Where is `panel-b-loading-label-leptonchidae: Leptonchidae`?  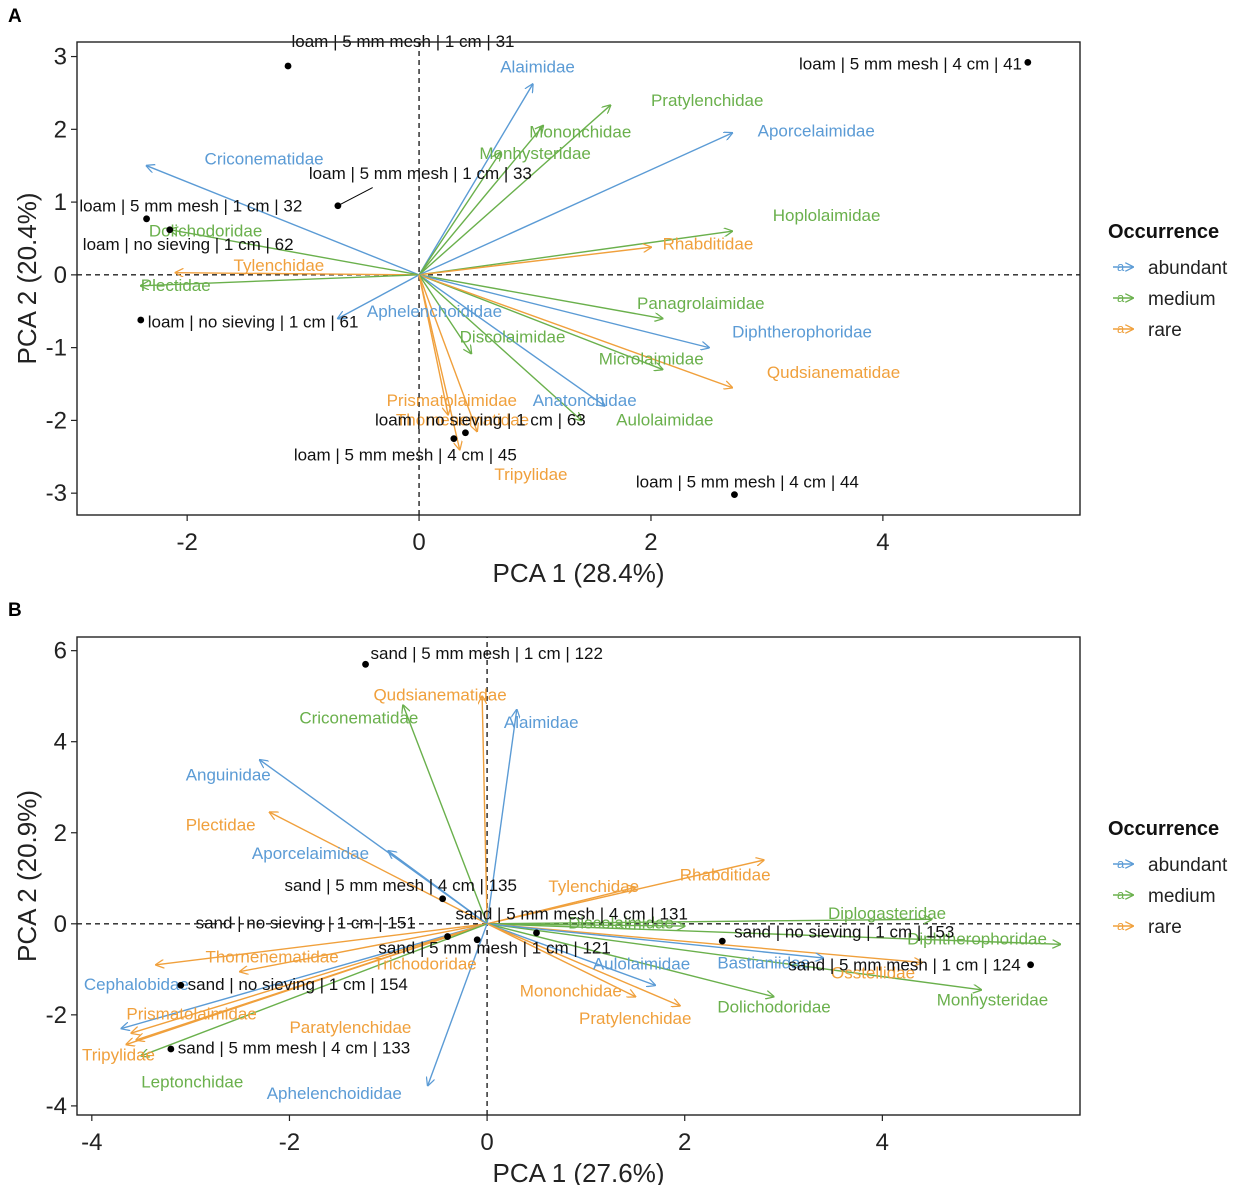 panel-b-loading-label-leptonchidae: Leptonchidae is located at coordinates (192, 1082).